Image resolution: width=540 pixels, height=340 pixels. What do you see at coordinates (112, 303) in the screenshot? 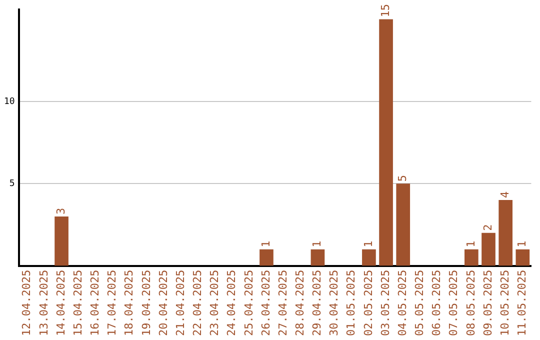
I see `x-tick-label: 17.04.2025` at bounding box center [112, 303].